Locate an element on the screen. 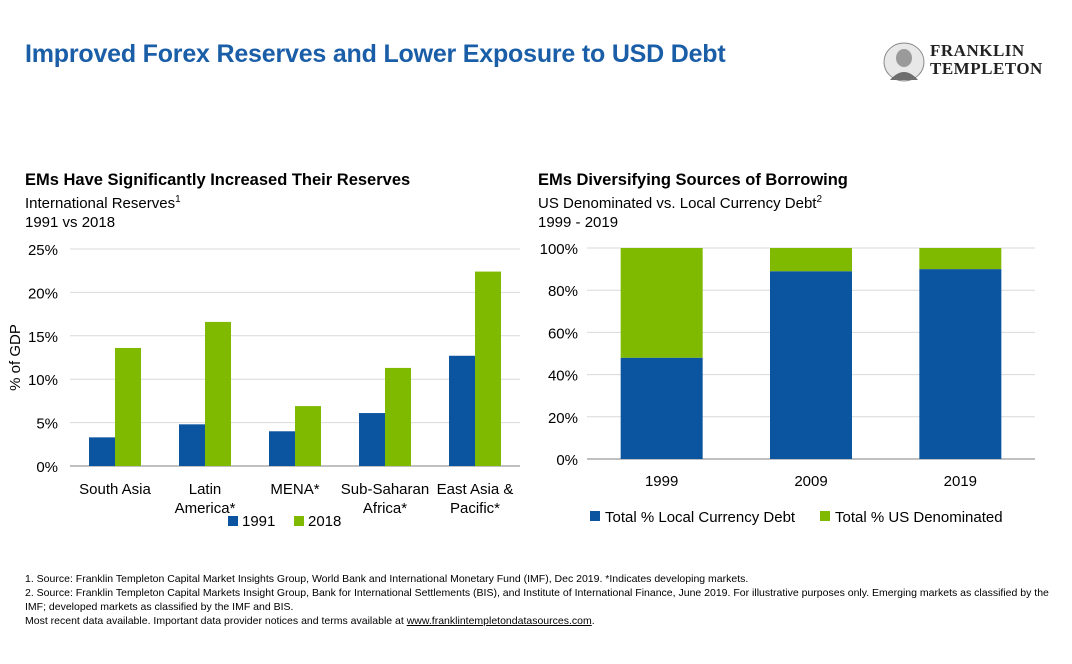  legend-swatch-1991 is located at coordinates (233, 521).